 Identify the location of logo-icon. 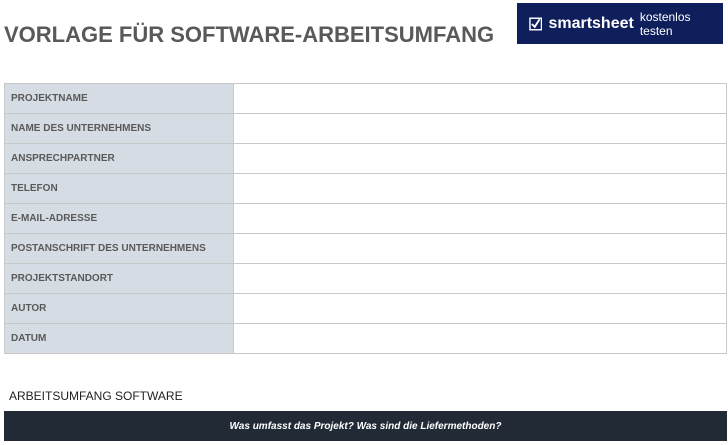
(536, 23).